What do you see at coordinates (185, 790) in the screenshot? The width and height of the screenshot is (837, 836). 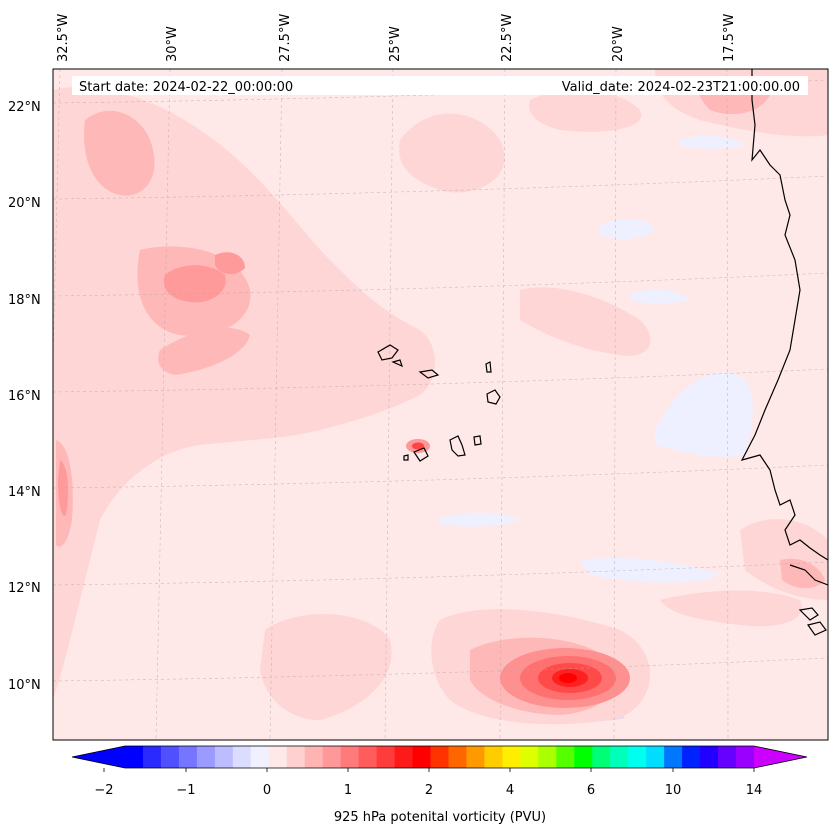 I see `colorbar-tick-label: −1` at bounding box center [185, 790].